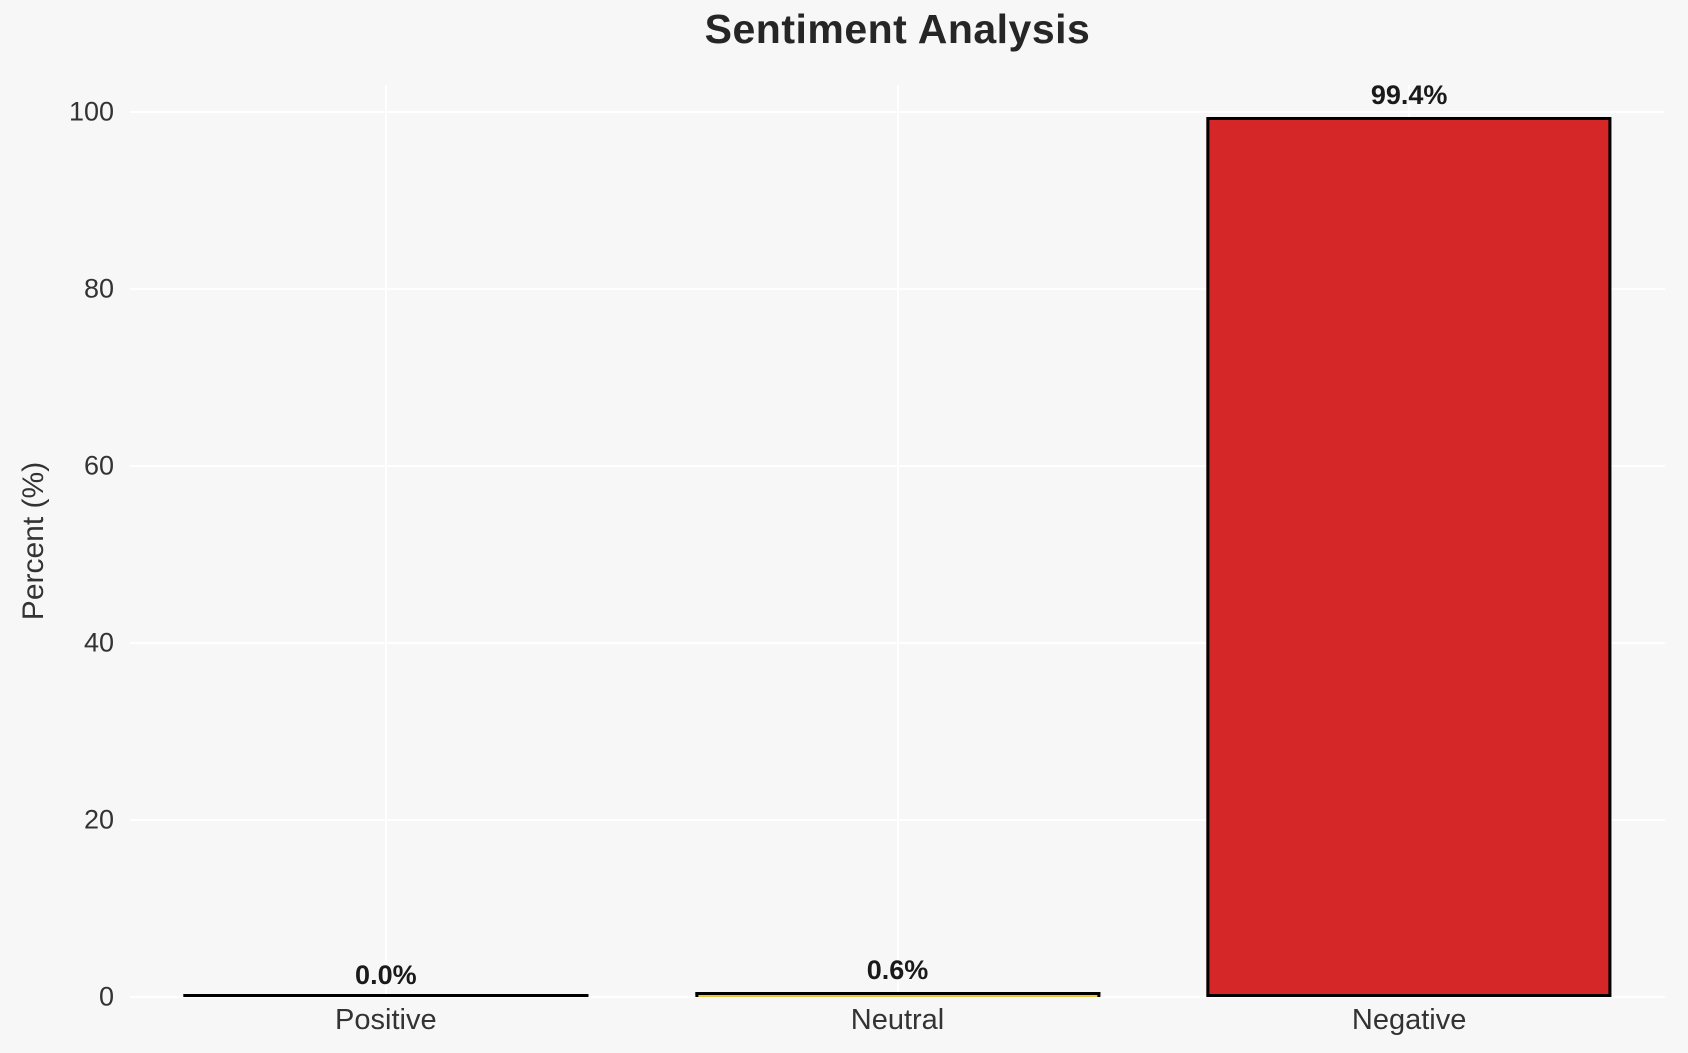  I want to click on y-tick-label: 60, so click(98, 465).